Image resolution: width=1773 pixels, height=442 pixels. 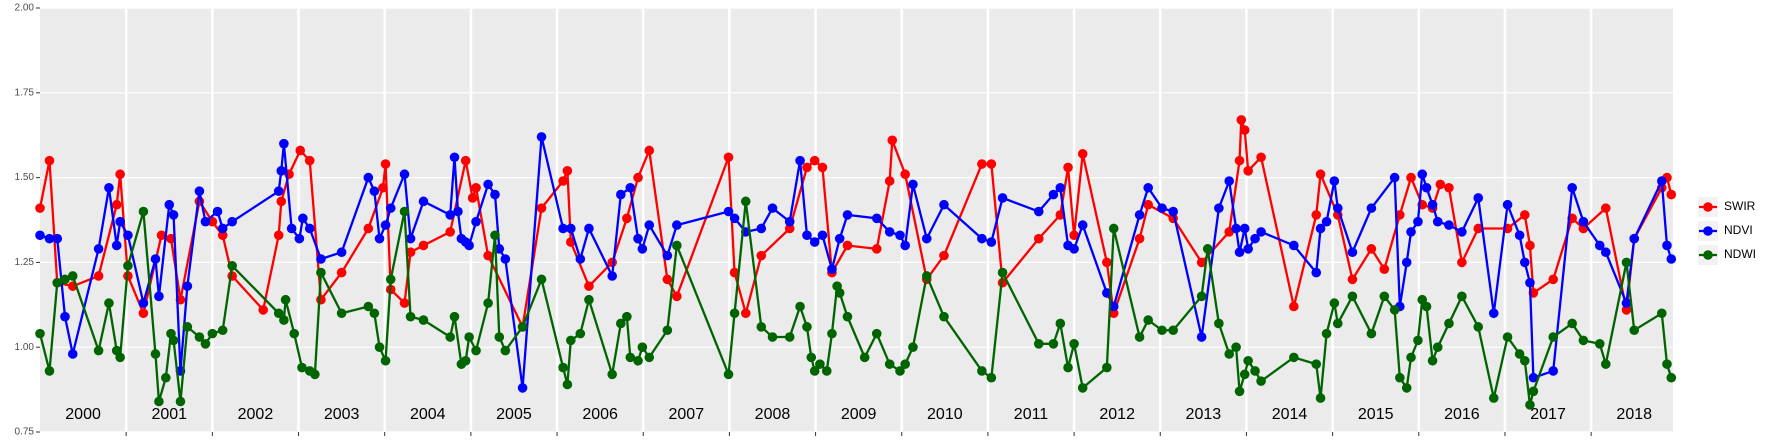 What do you see at coordinates (25, 177) in the screenshot?
I see `y-tick-label: 1.50` at bounding box center [25, 177].